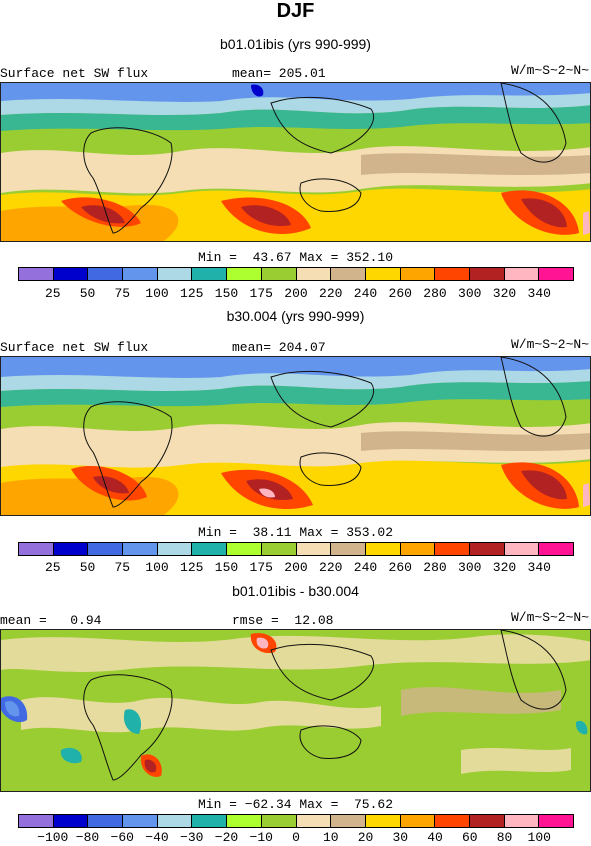  I want to click on south-pacific-band, so click(516, 761).